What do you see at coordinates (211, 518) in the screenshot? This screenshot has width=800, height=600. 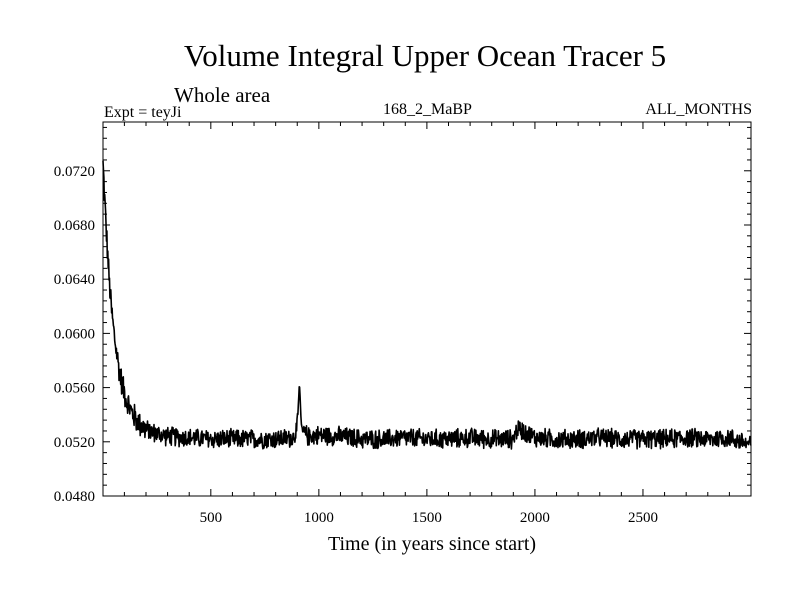 I see `x-tick-label: 500` at bounding box center [211, 518].